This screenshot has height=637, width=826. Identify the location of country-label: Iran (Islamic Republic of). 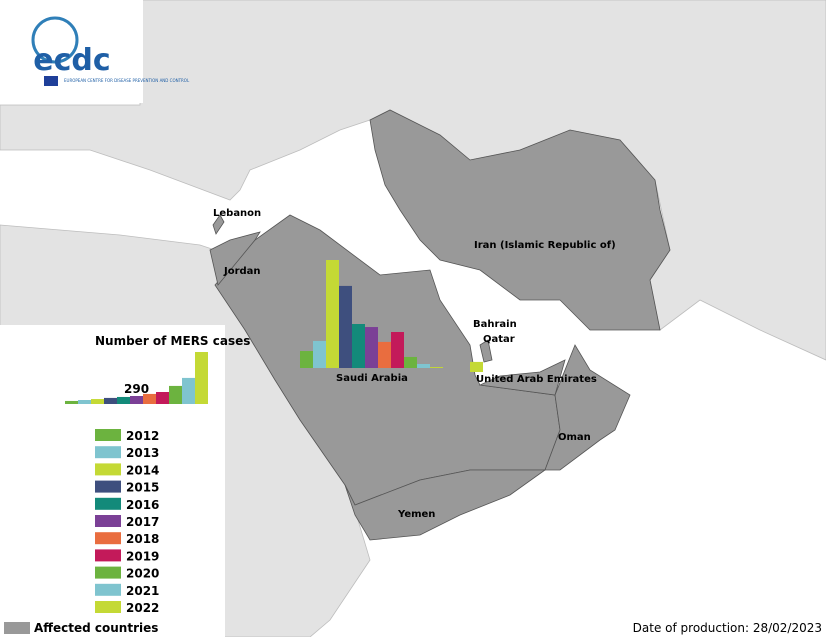
(545, 245).